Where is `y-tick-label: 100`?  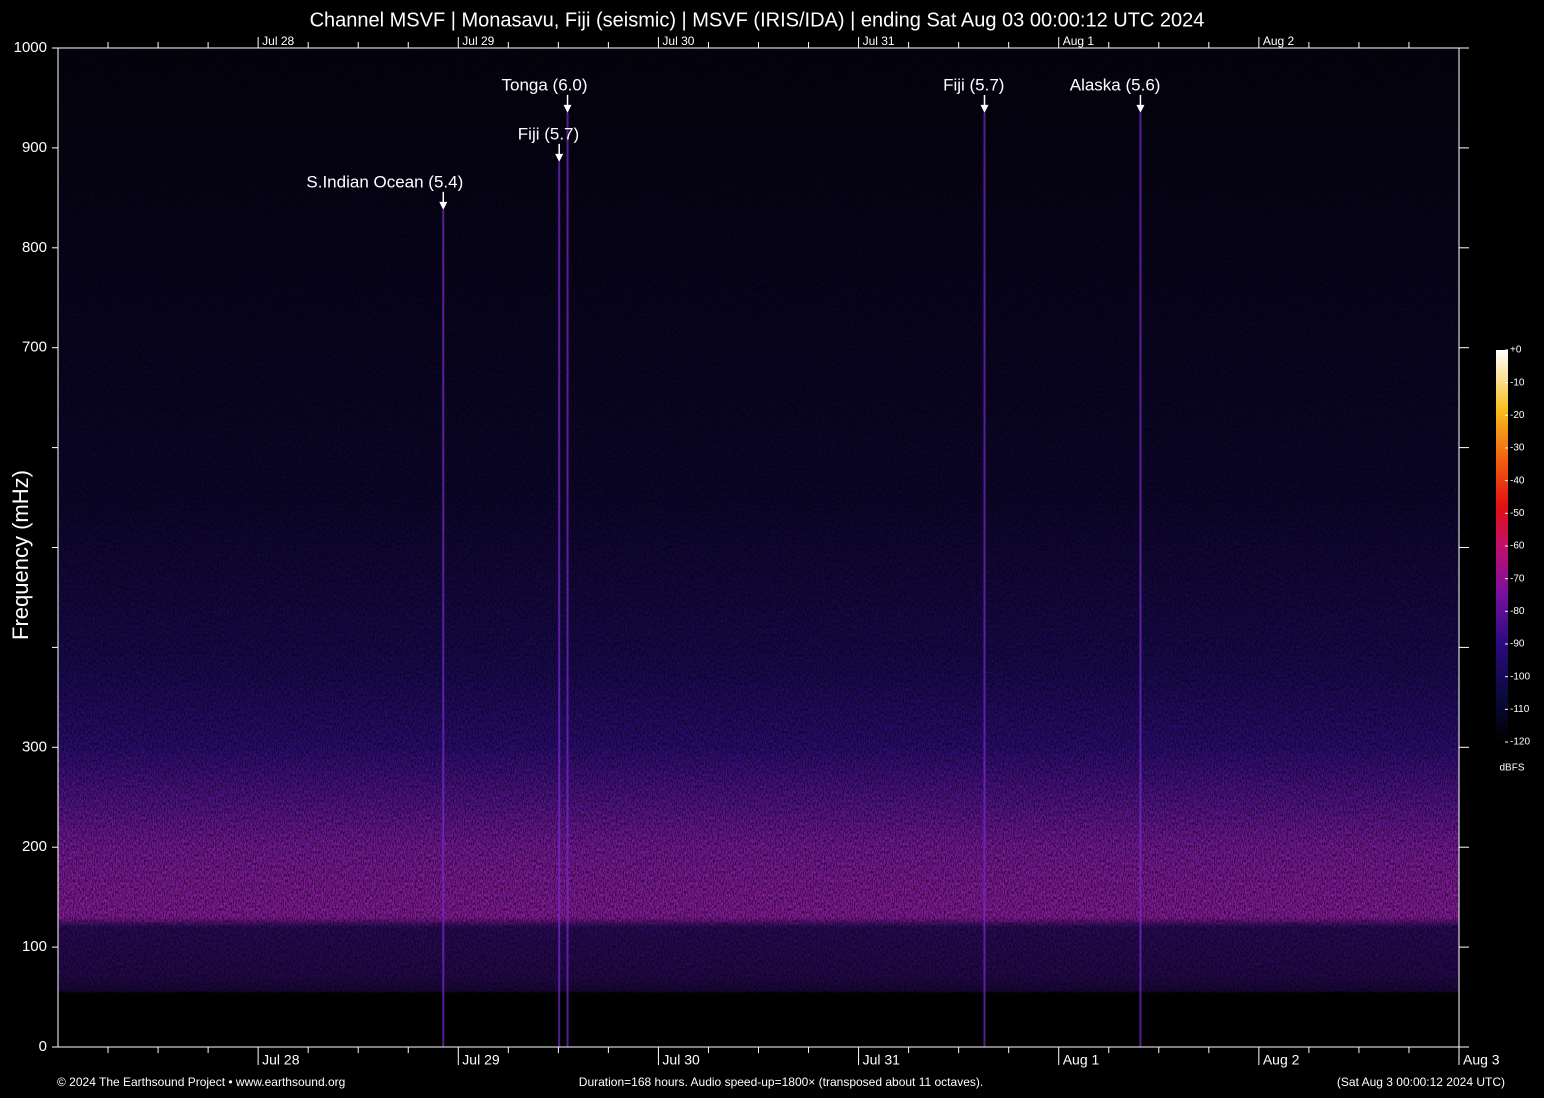
y-tick-label: 100 is located at coordinates (34, 946).